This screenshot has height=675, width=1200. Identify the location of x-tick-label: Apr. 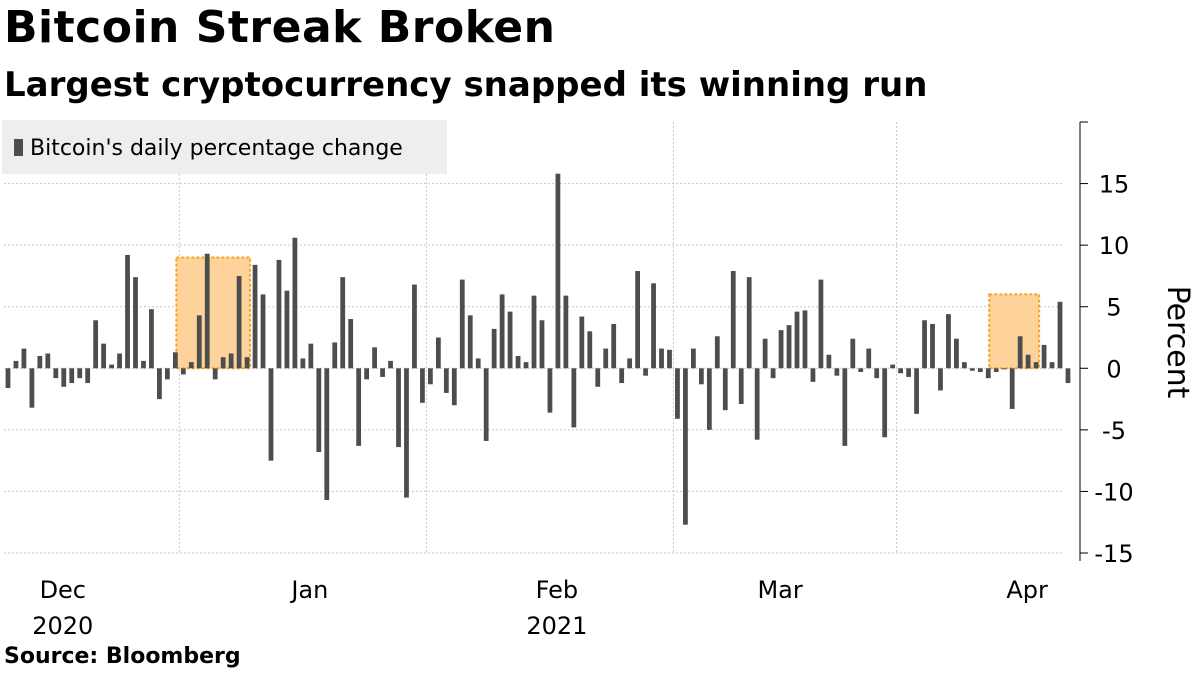
(1027, 590).